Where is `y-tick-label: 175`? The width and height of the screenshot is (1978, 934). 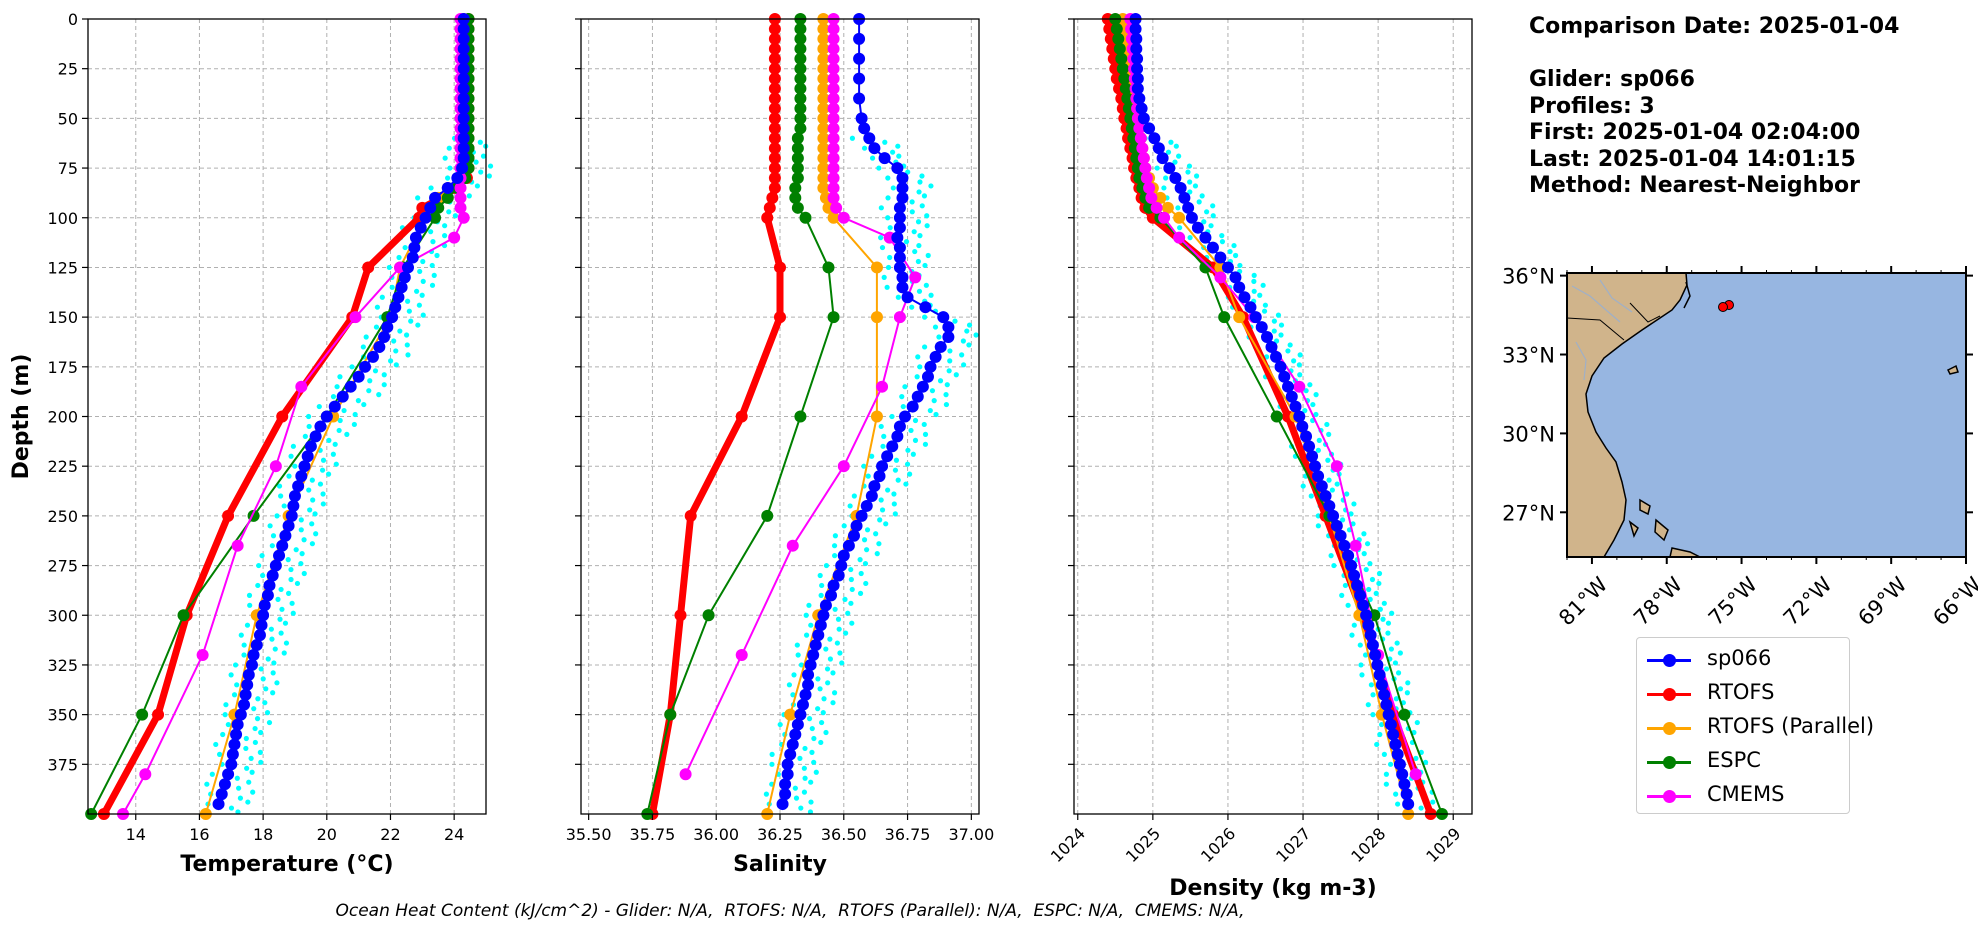 y-tick-label: 175 is located at coordinates (62, 367).